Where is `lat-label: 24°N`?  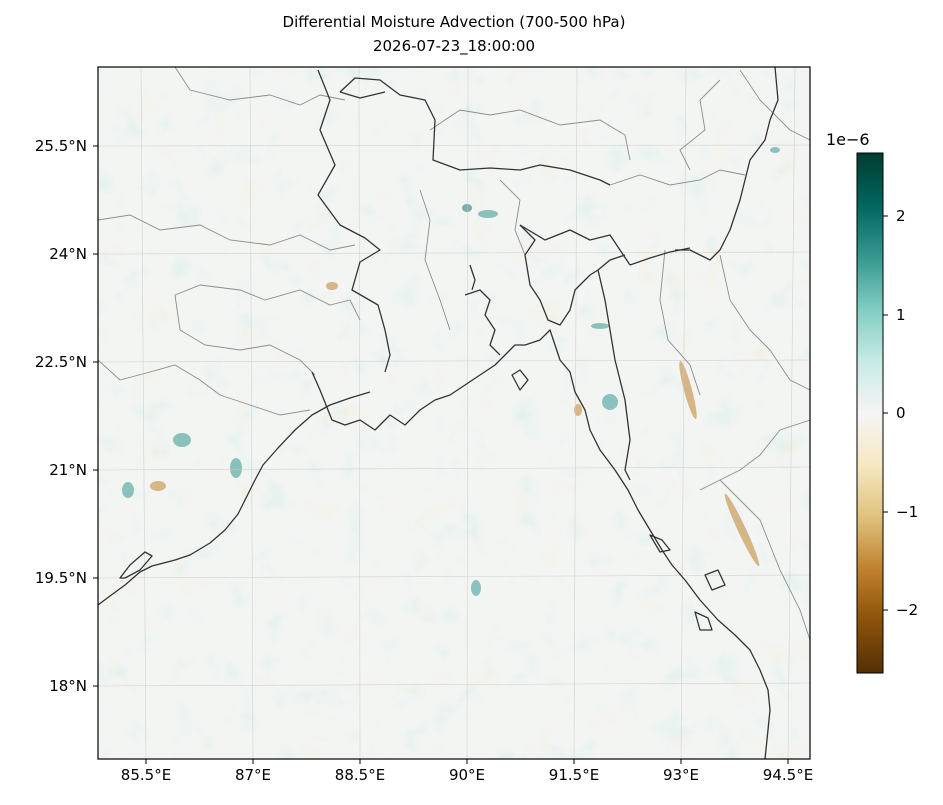 lat-label: 24°N is located at coordinates (68, 254).